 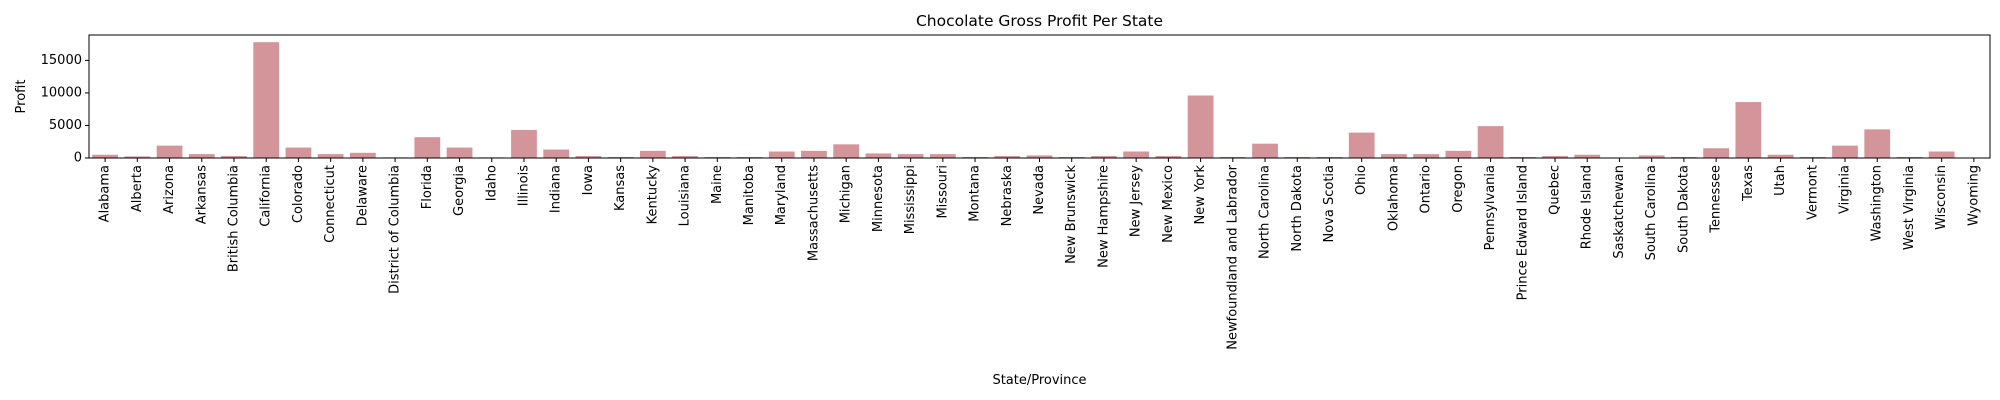 I want to click on y-axis-ticks: 0 5000 10000 15000, so click(x=65, y=109).